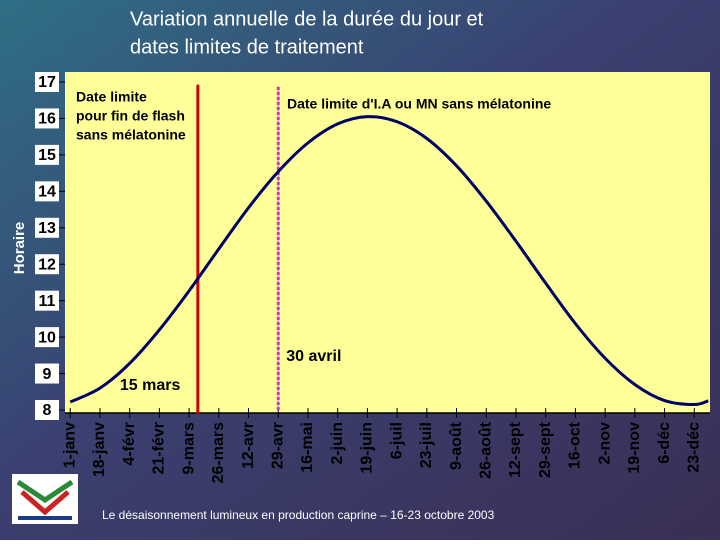 Image resolution: width=720 pixels, height=545 pixels. I want to click on y-tick-label: 13, so click(47, 228).